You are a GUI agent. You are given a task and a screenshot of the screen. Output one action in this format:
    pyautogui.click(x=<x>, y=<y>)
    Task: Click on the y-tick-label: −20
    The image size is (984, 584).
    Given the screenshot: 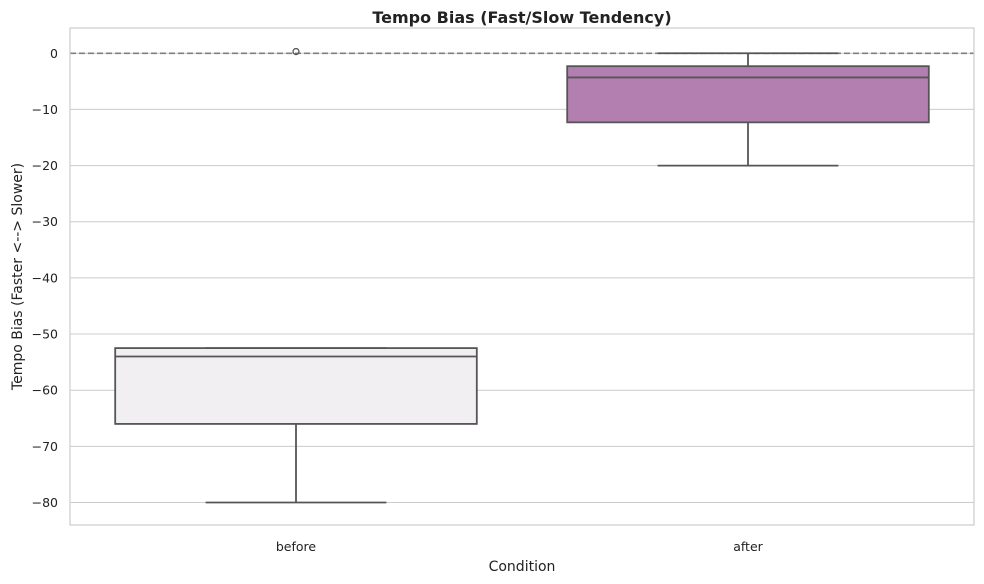 What is the action you would take?
    pyautogui.click(x=45, y=165)
    